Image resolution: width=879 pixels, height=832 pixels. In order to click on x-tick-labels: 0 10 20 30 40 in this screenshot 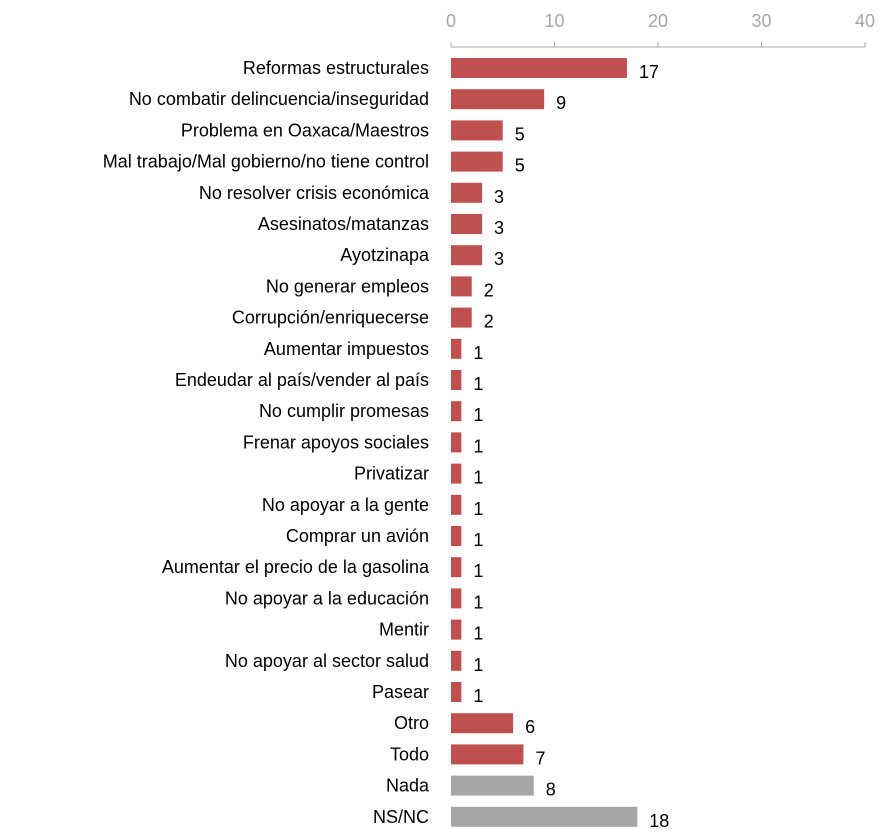, I will do `click(660, 21)`.